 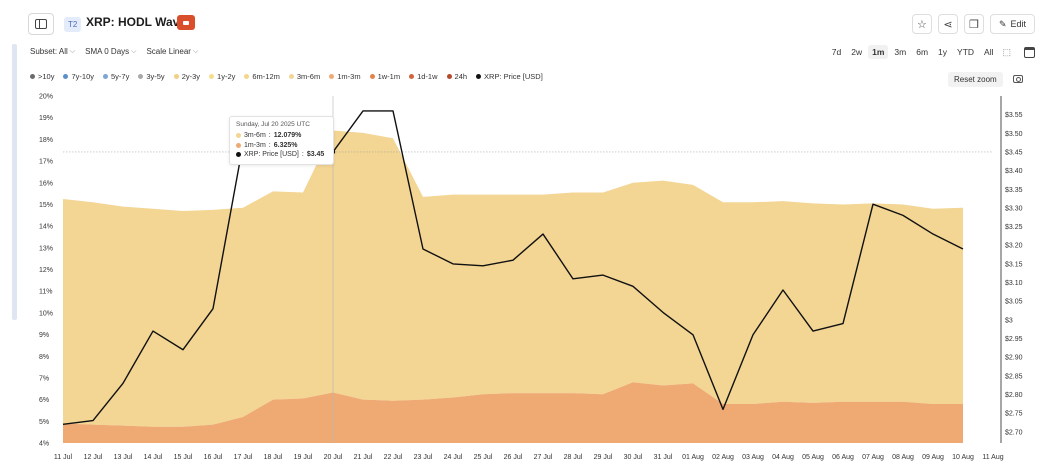 I want to click on edit-button: ✎ Edit, so click(x=1012, y=24).